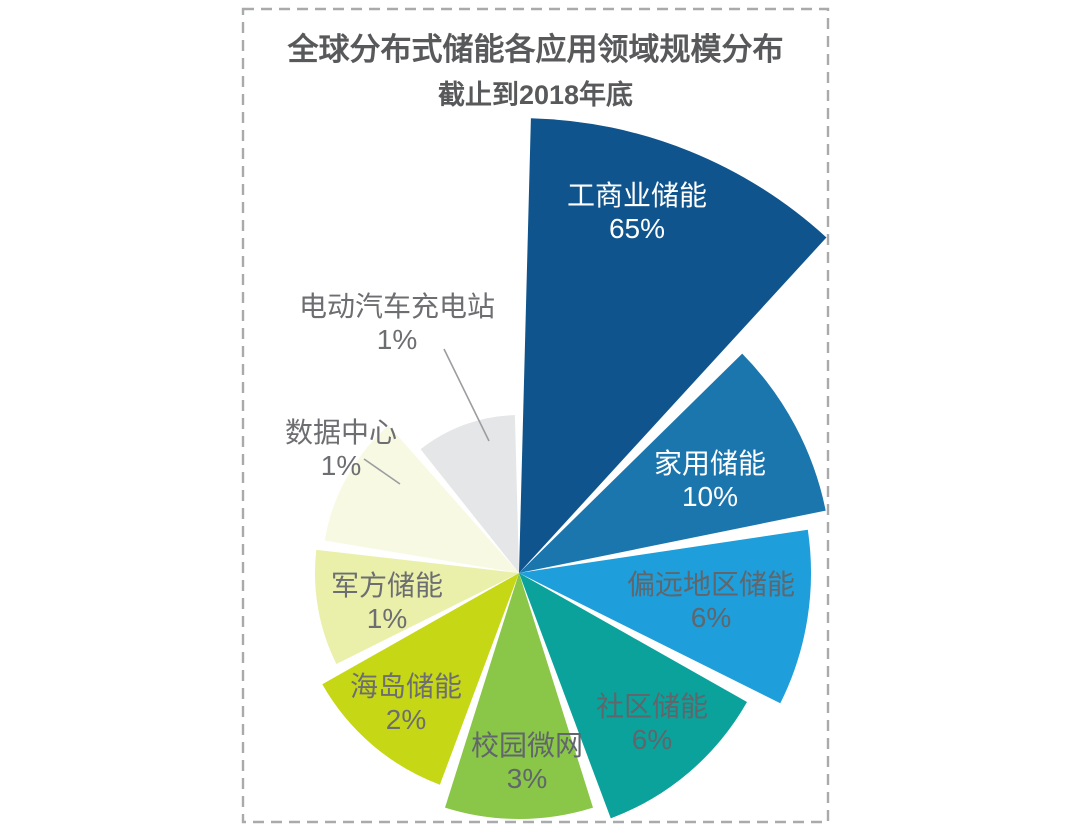 The image size is (1080, 829). Describe the element at coordinates (710, 463) in the screenshot. I see `slice-label-text-1: 家用储能` at that location.